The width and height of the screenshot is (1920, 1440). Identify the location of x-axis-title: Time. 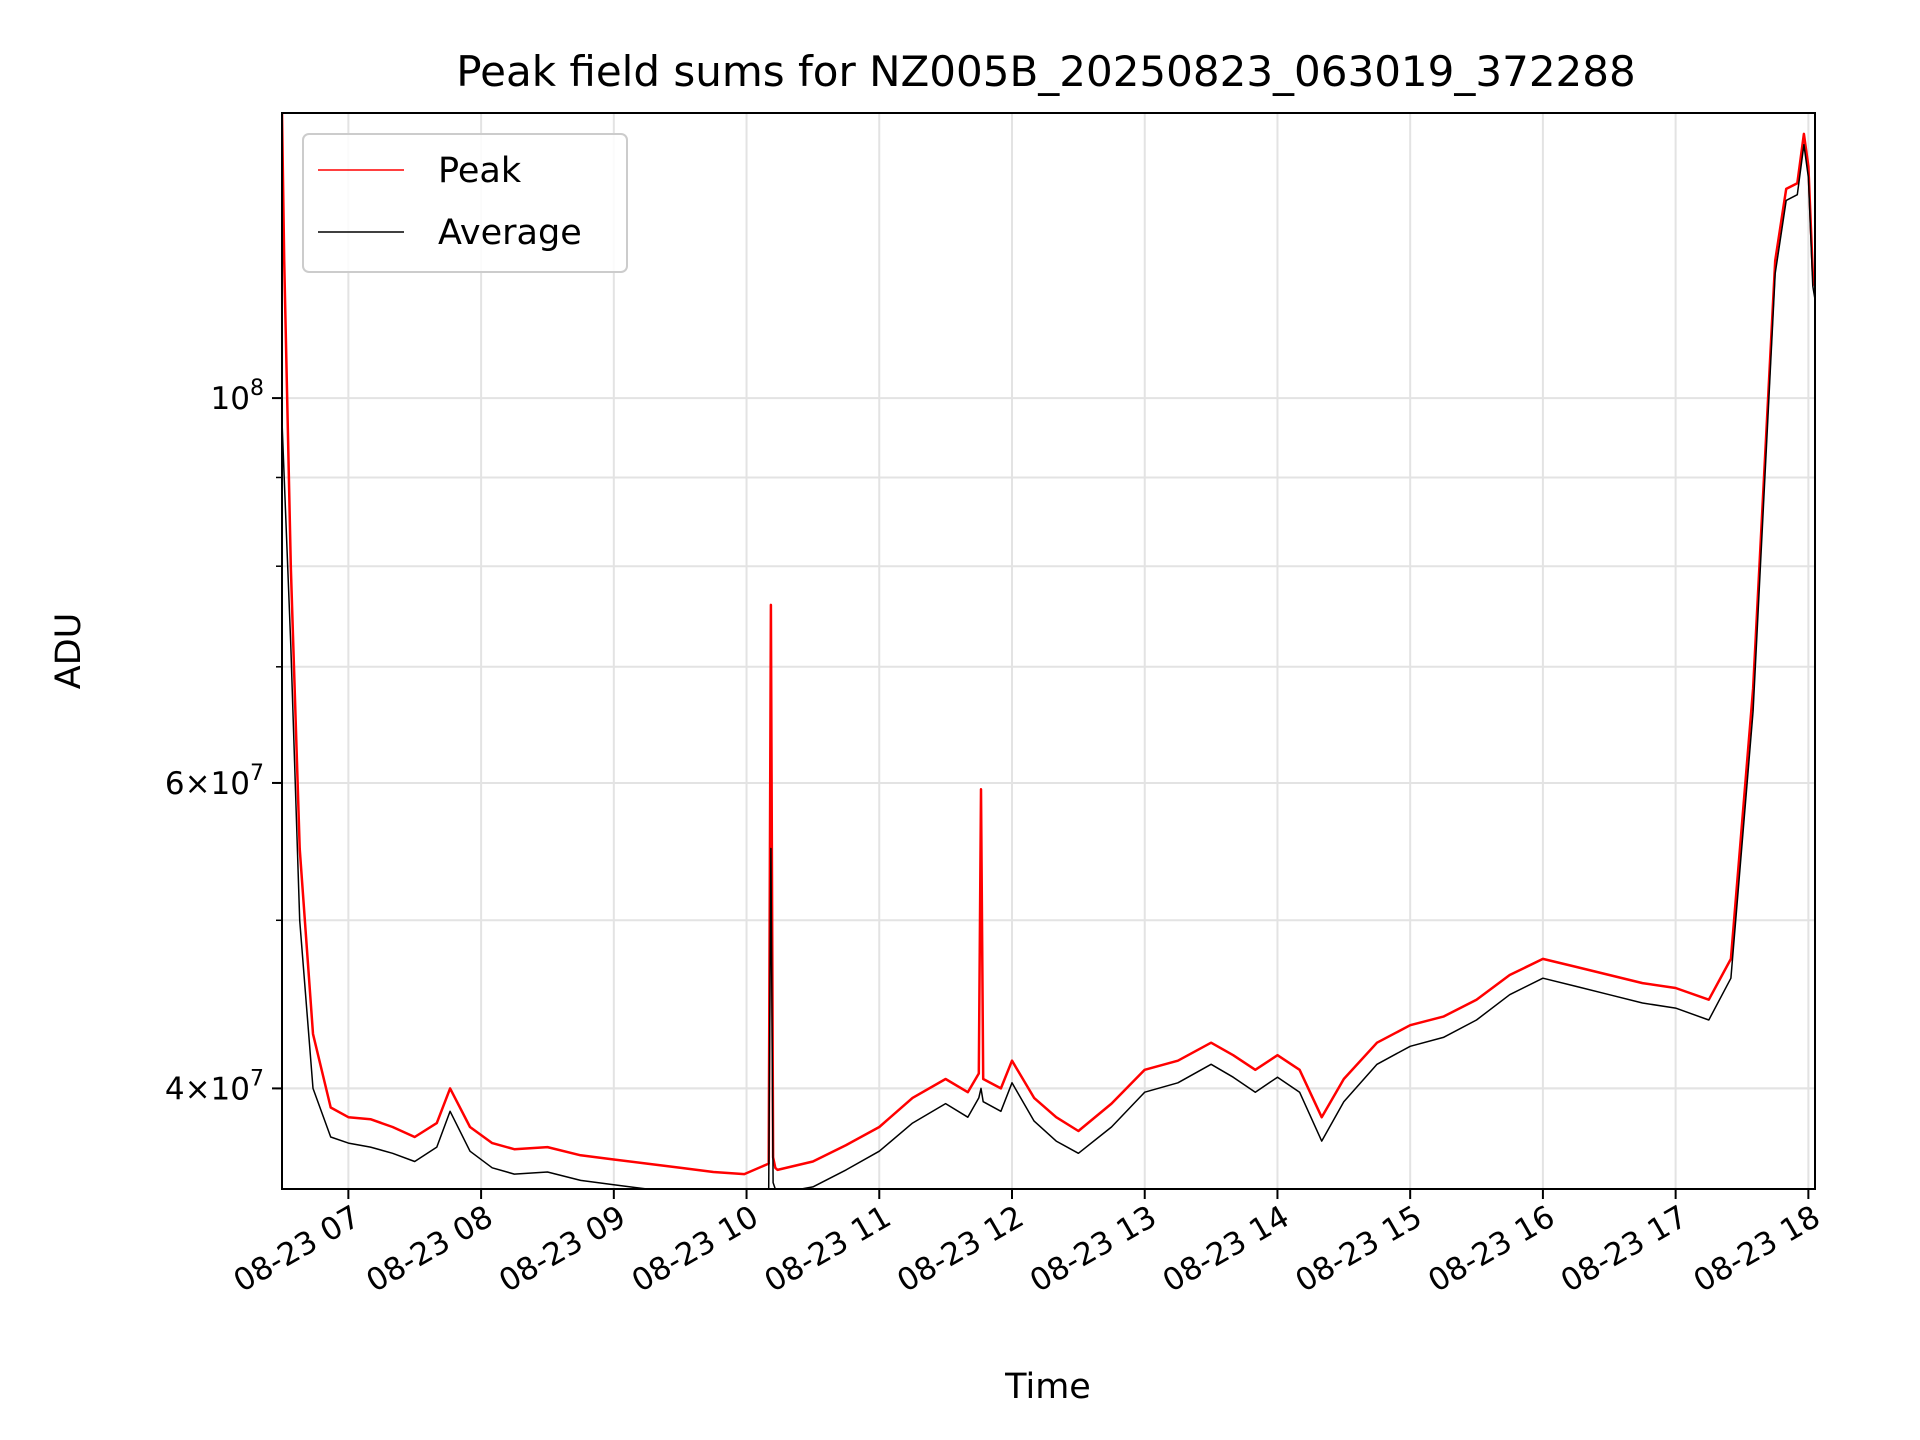
(1047, 1387).